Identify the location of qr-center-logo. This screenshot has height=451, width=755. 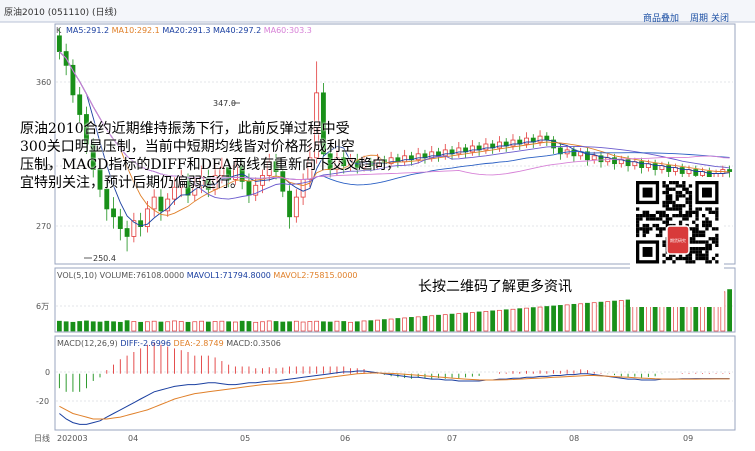
(678, 240).